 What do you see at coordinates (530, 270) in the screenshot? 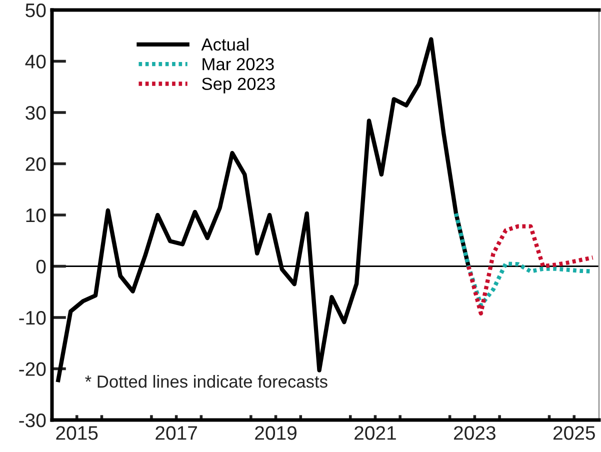
I see `line-series` at bounding box center [530, 270].